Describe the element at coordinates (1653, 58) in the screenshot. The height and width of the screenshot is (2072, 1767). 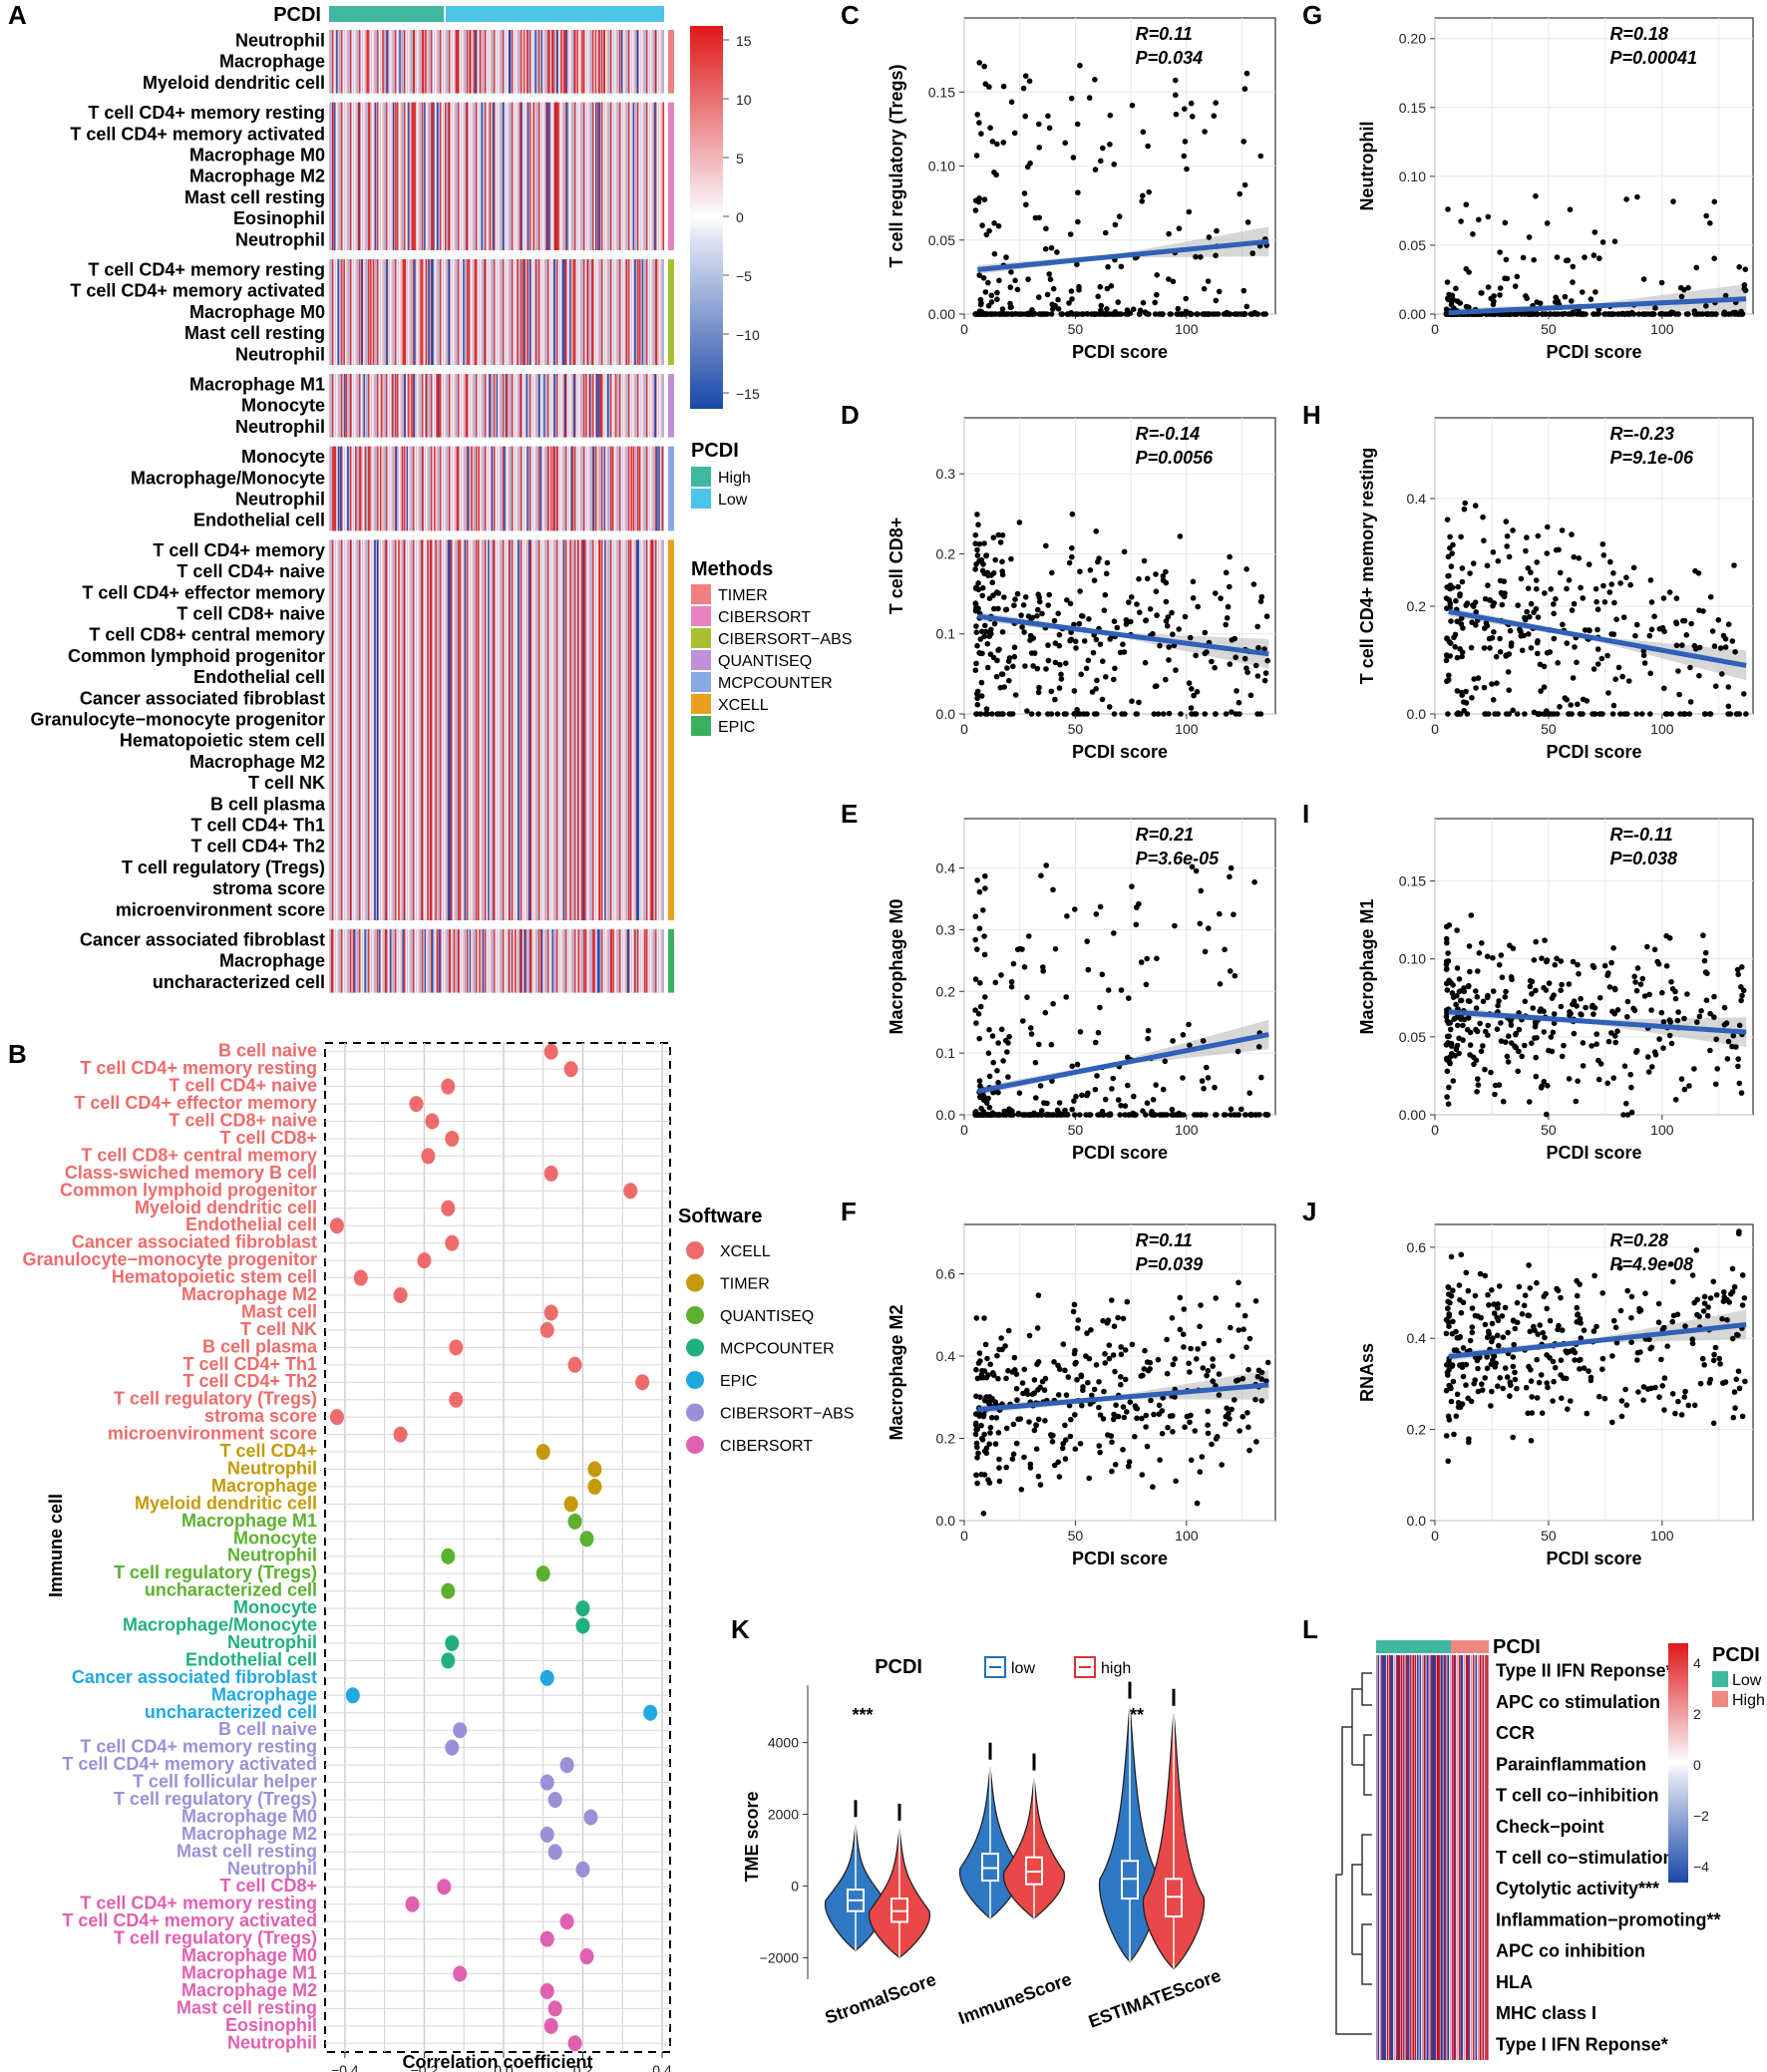
I see `correlation-p: P=0.00041` at that location.